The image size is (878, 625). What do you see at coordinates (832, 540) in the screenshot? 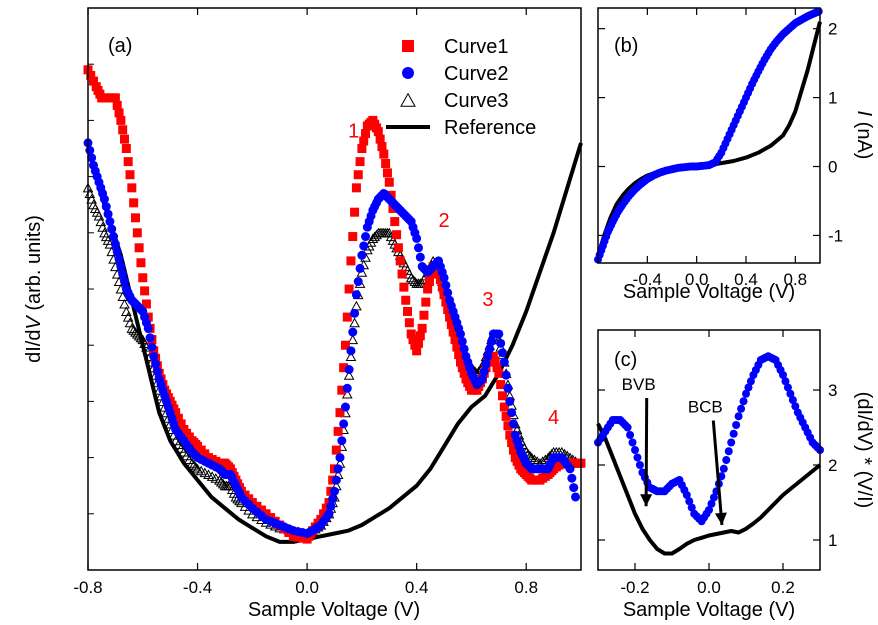
I see `y-tick-label: 1` at bounding box center [832, 540].